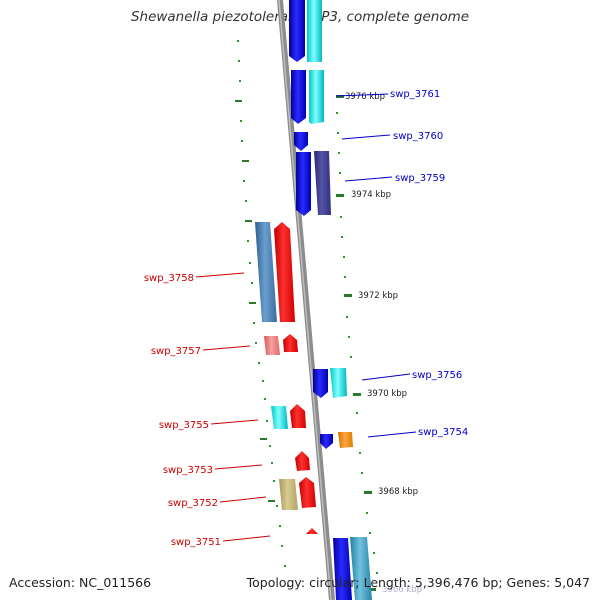 This screenshot has height=600, width=600. What do you see at coordinates (188, 470) in the screenshot?
I see `gene-label-swp-3753: swp_3753` at bounding box center [188, 470].